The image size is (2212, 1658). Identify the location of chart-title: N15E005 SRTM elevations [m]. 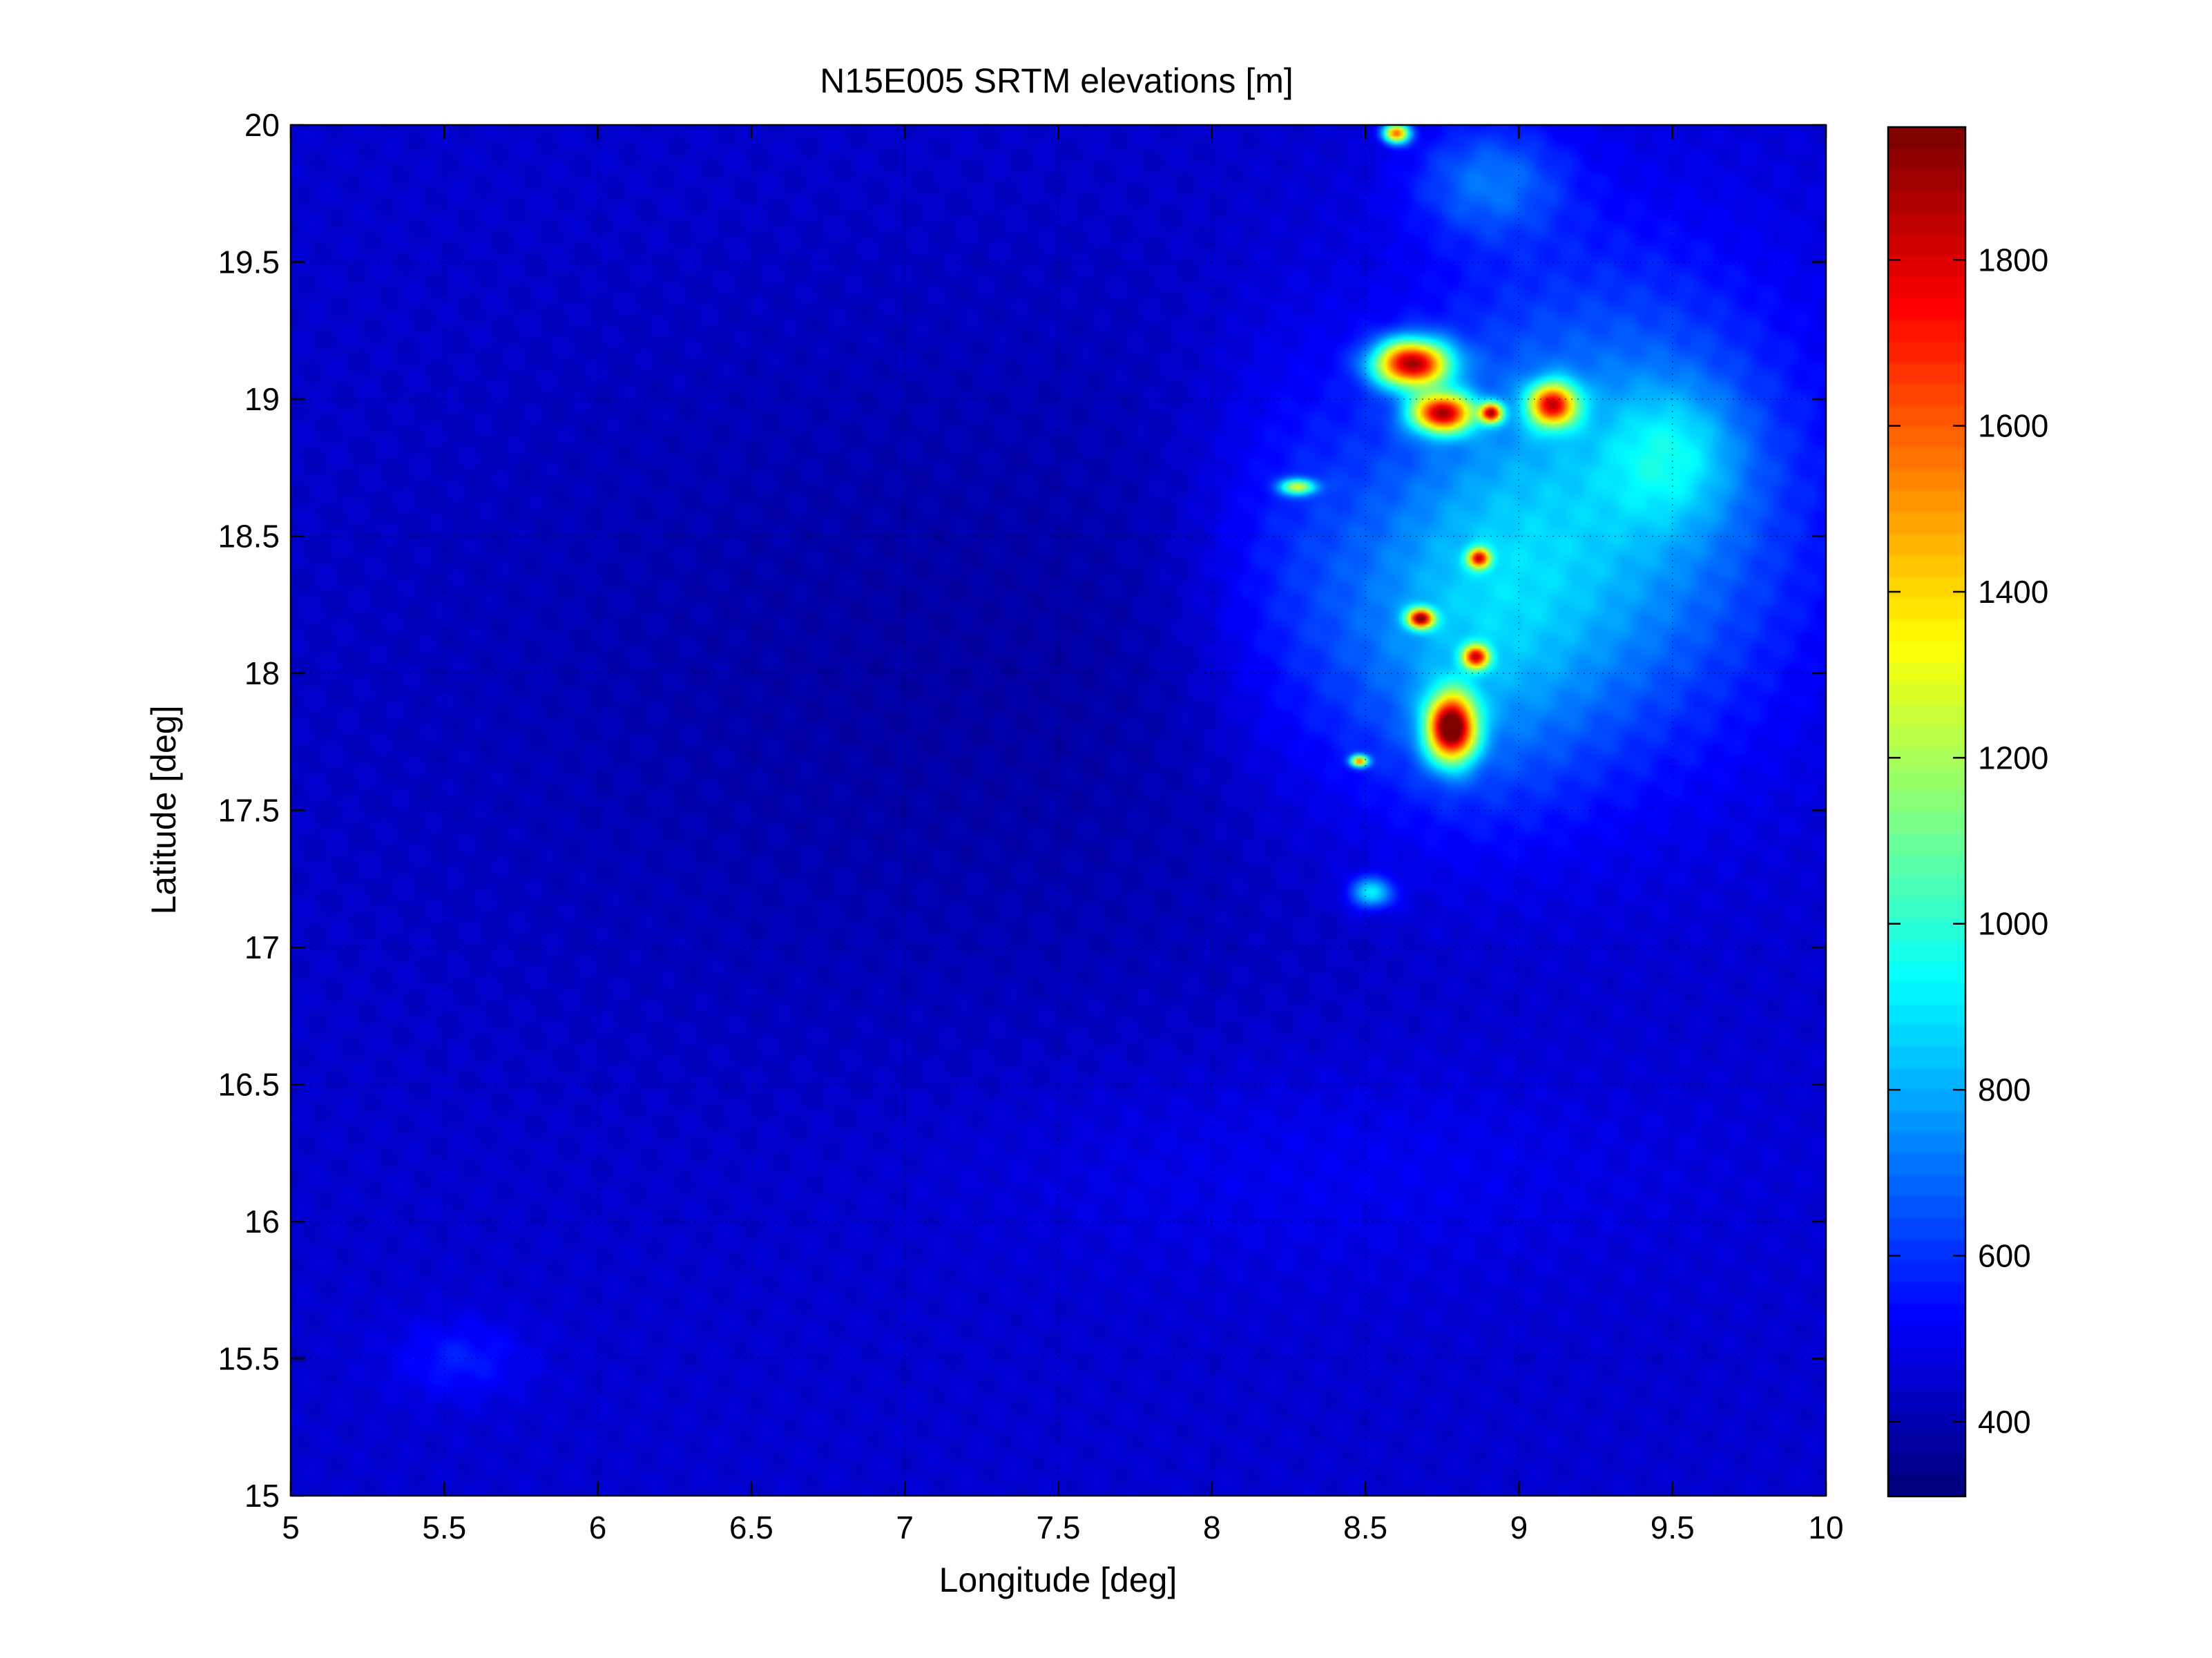
(1056, 80).